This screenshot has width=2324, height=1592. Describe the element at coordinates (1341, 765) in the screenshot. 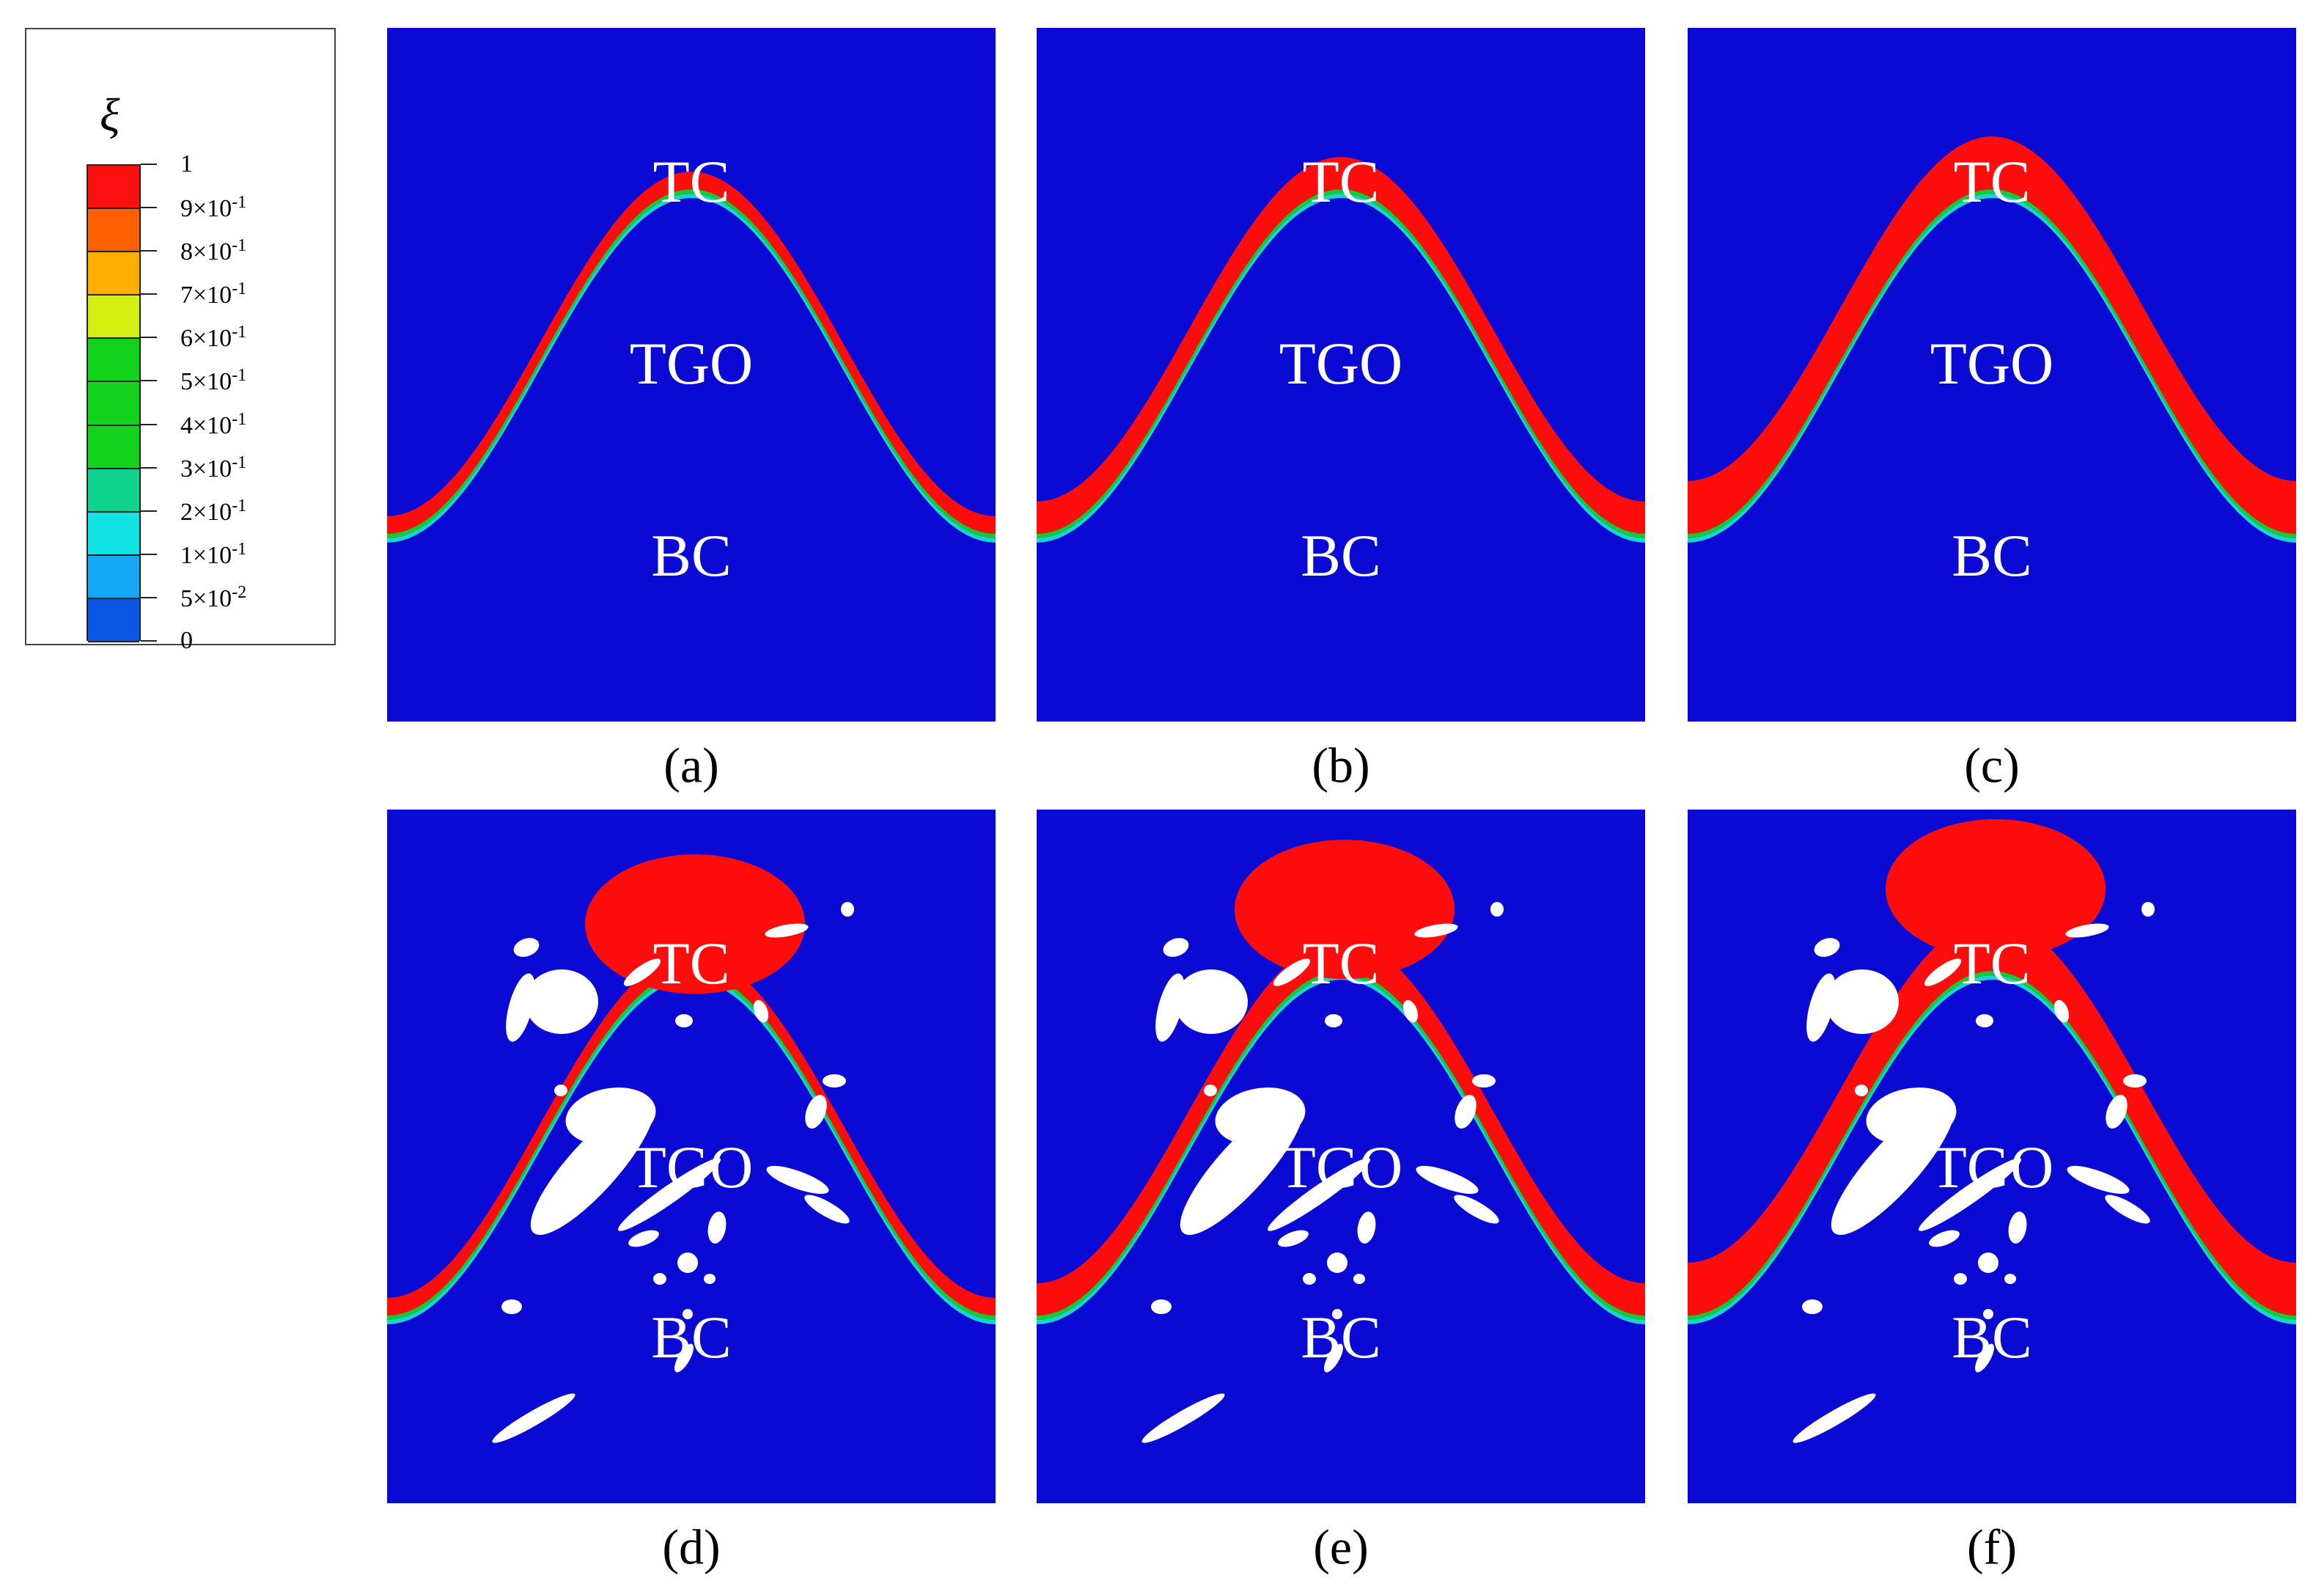

I see `panel-caption: (b)` at that location.